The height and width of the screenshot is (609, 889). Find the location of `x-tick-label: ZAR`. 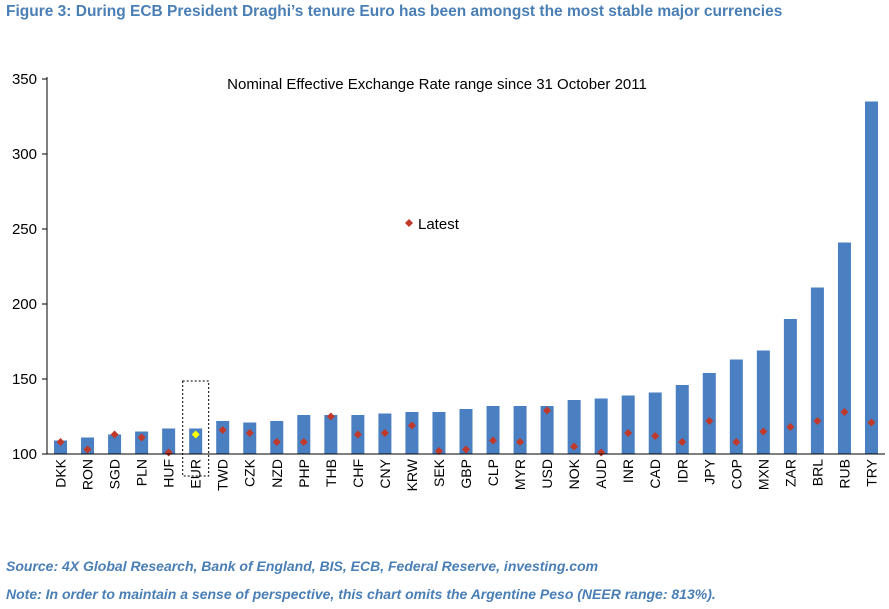

x-tick-label: ZAR is located at coordinates (790, 473).